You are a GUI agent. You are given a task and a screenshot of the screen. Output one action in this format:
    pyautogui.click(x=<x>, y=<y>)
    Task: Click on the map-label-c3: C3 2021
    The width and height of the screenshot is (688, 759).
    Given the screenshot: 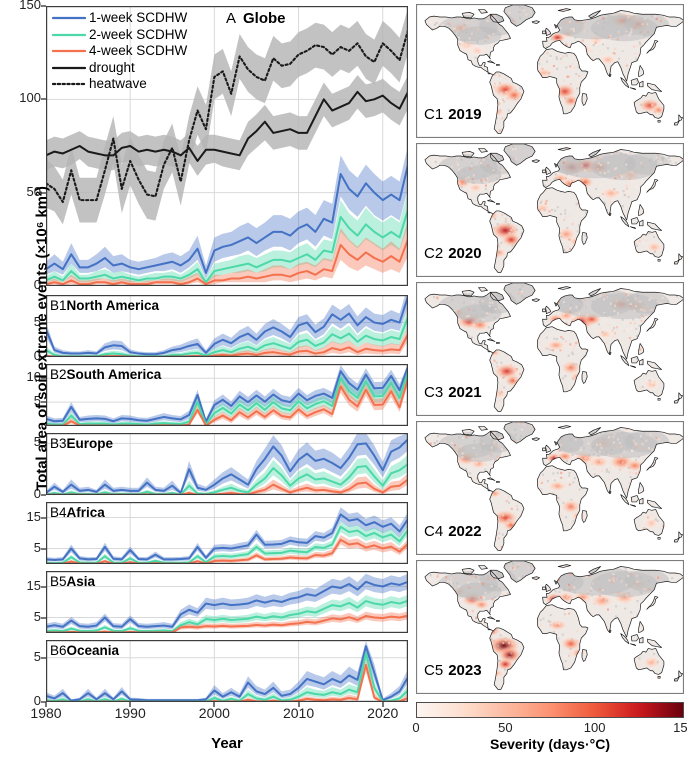 What is the action you would take?
    pyautogui.click(x=453, y=392)
    